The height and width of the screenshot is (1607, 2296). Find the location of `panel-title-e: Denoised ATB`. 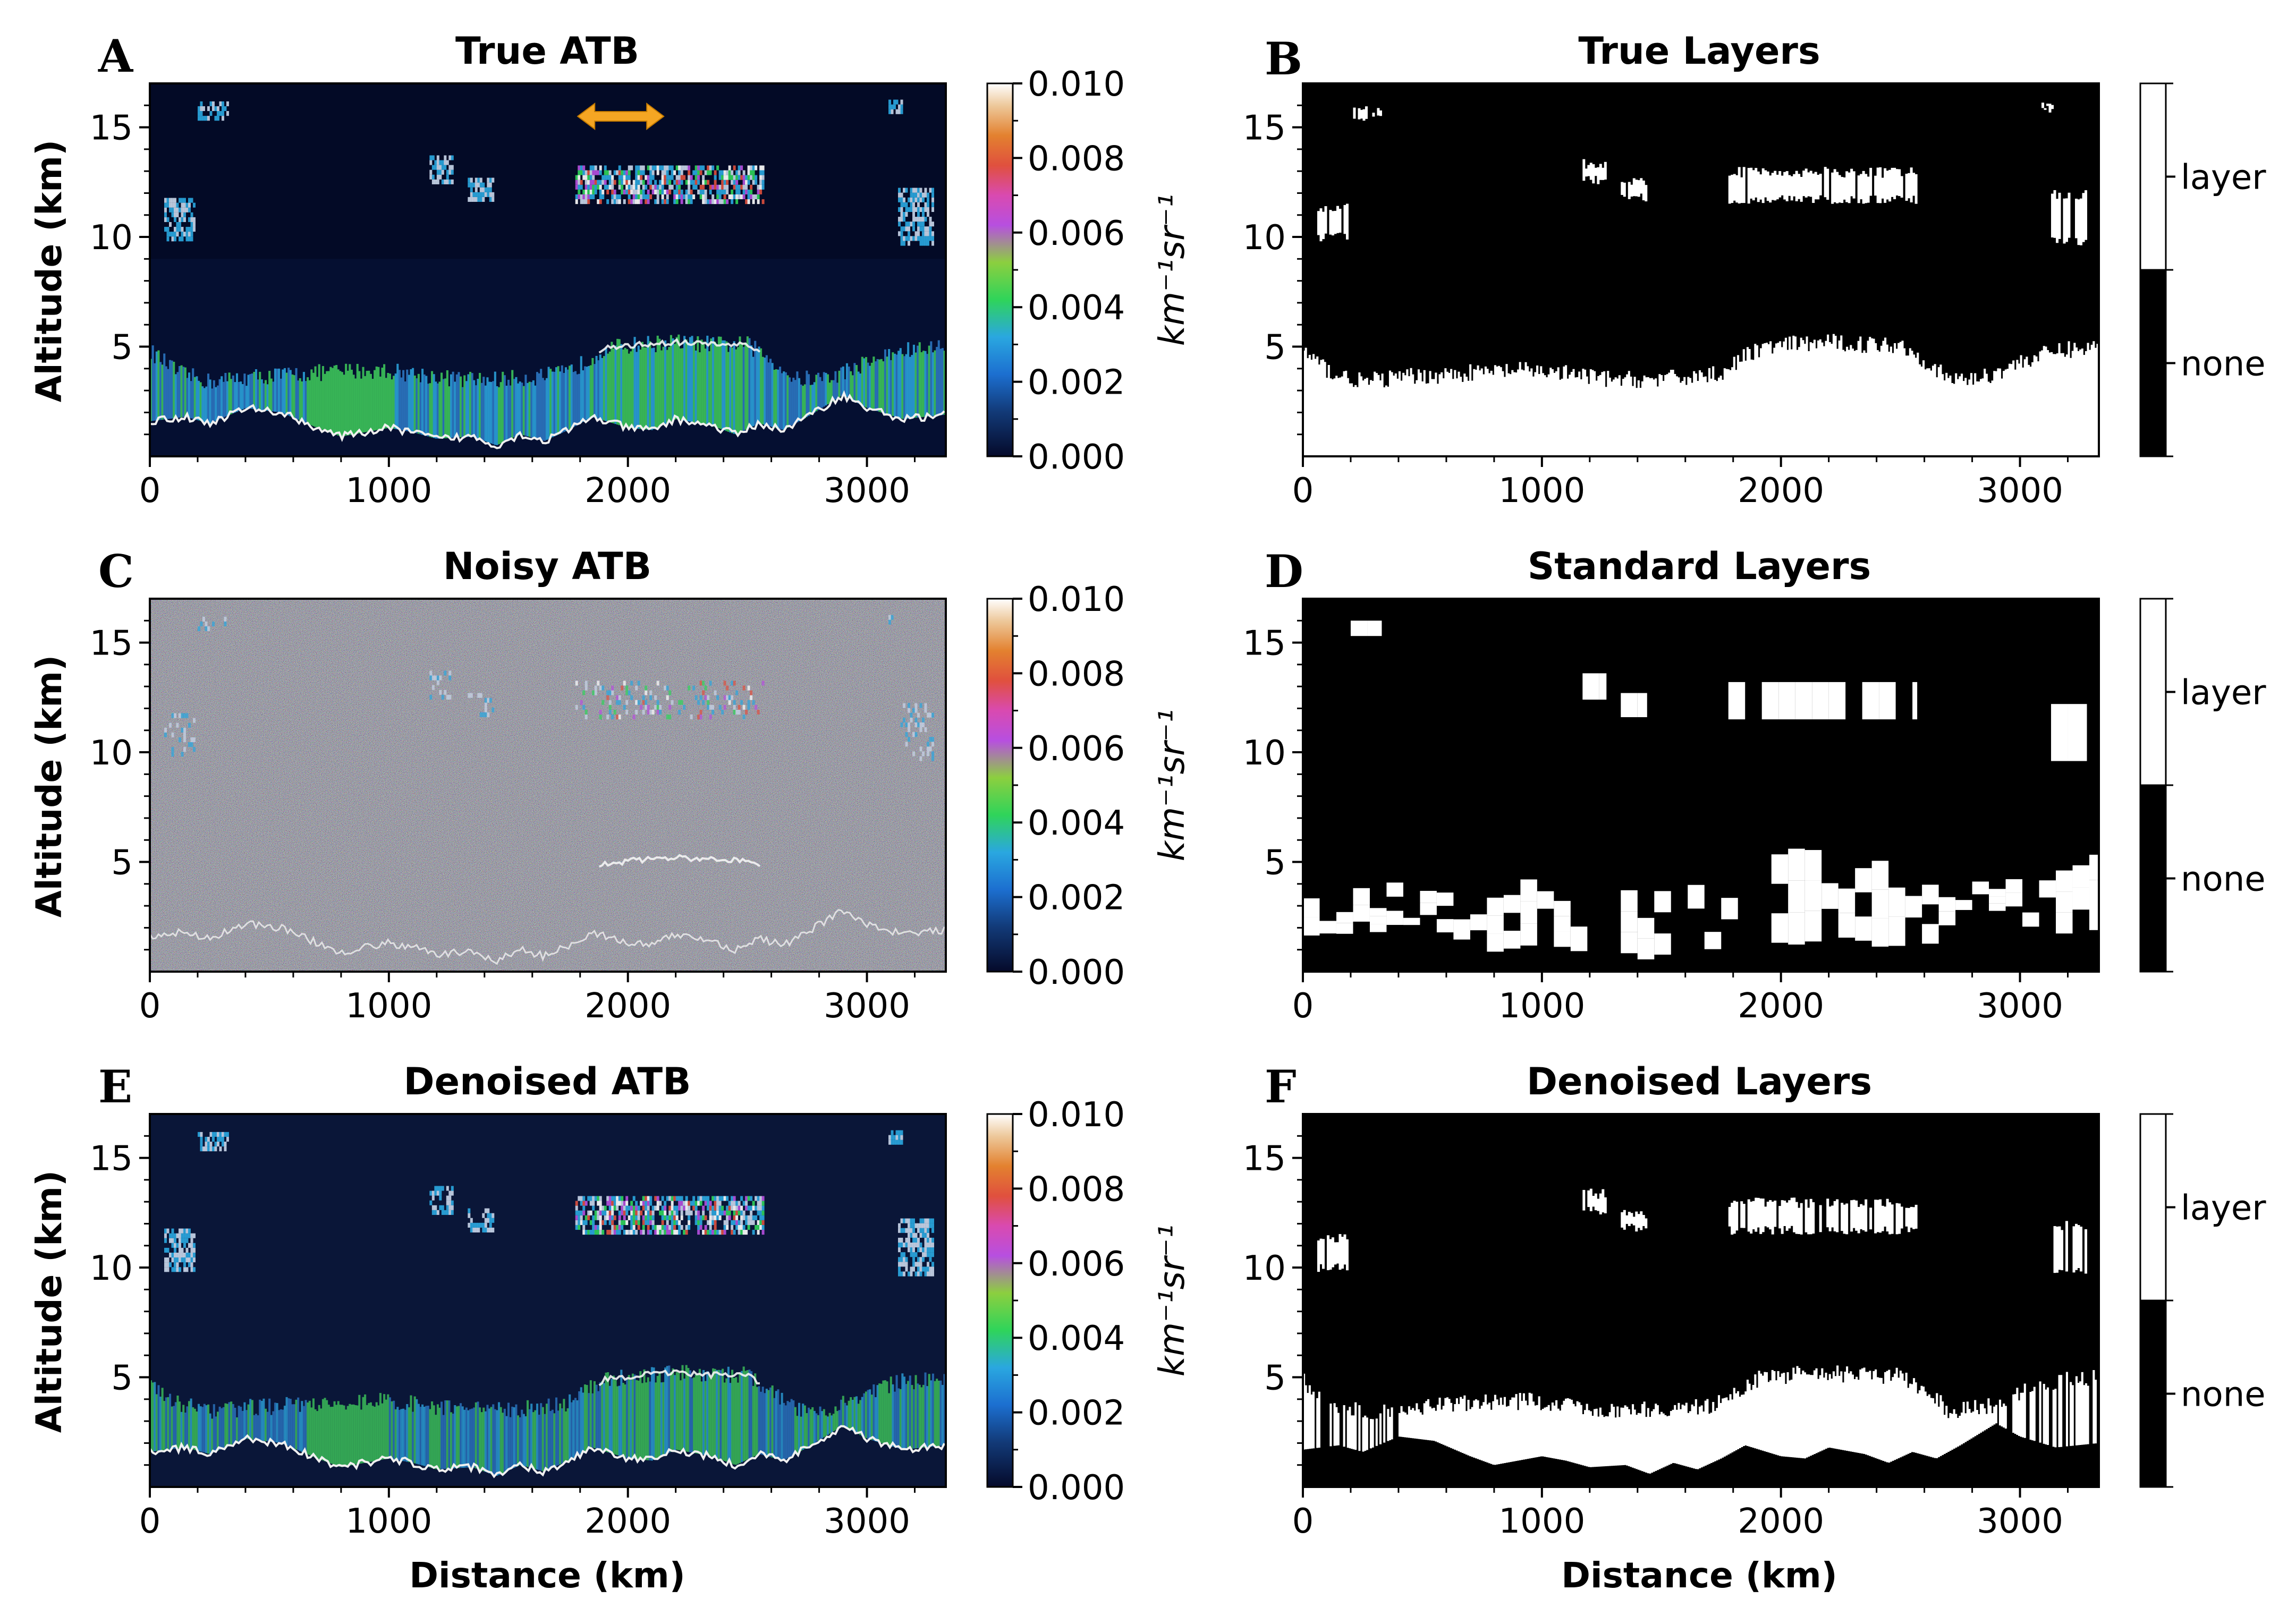

panel-title-e: Denoised ATB is located at coordinates (547, 1081).